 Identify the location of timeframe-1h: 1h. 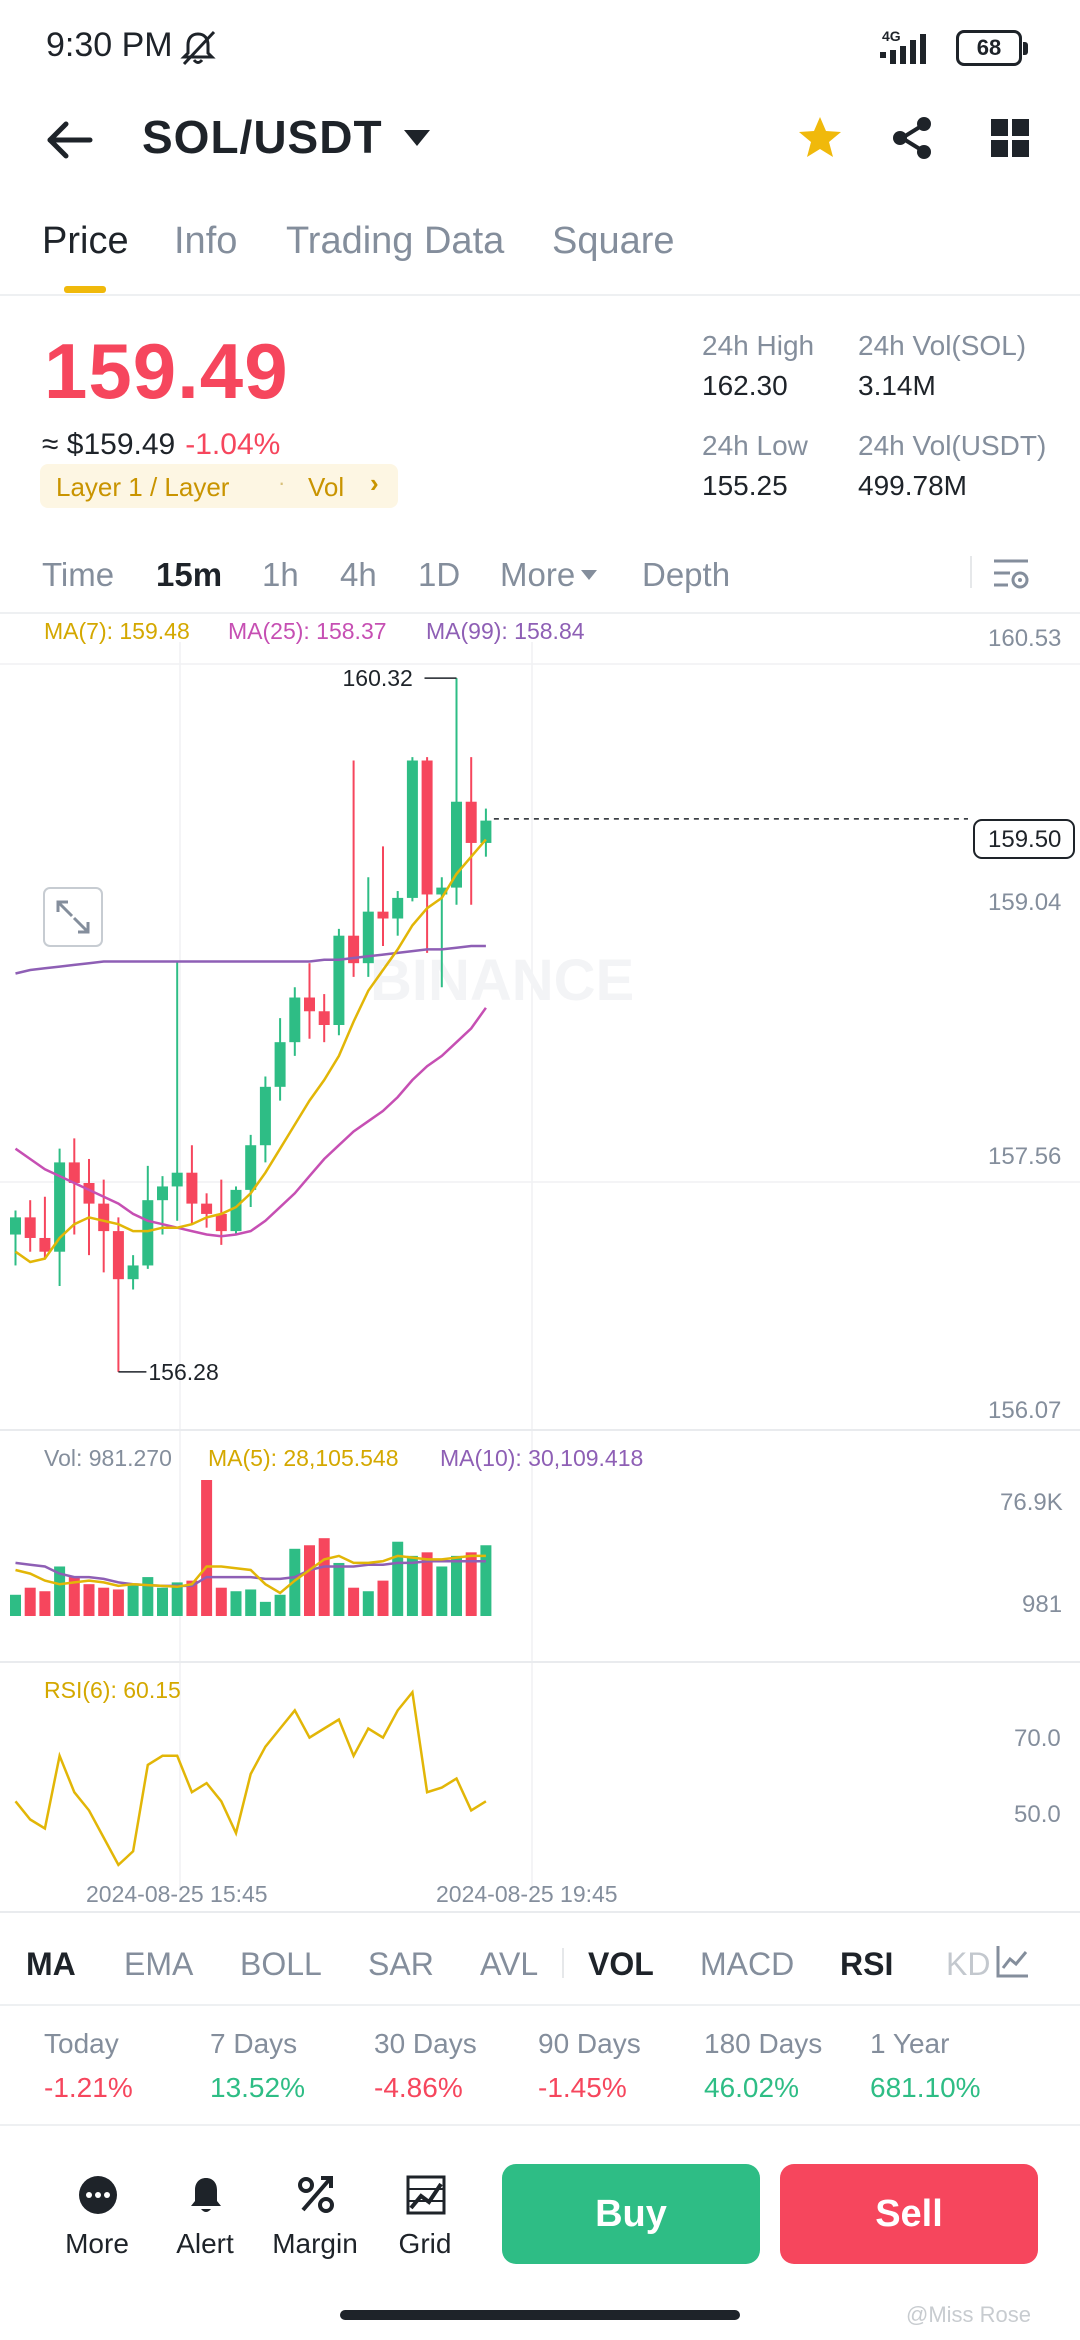
(280, 574).